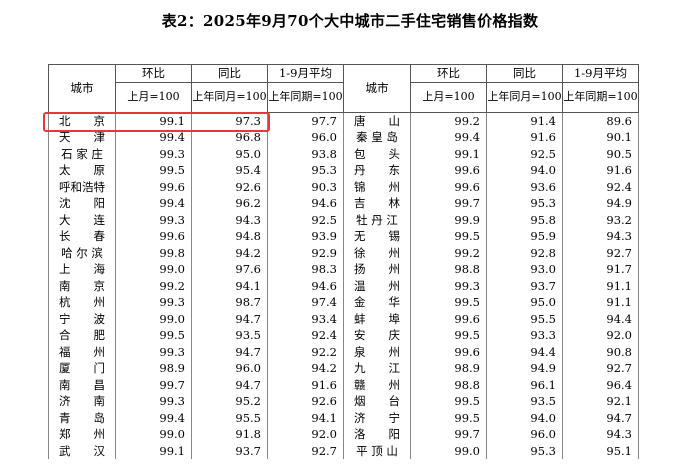  Describe the element at coordinates (82, 219) in the screenshot. I see `cell-city-left: 大 连` at that location.